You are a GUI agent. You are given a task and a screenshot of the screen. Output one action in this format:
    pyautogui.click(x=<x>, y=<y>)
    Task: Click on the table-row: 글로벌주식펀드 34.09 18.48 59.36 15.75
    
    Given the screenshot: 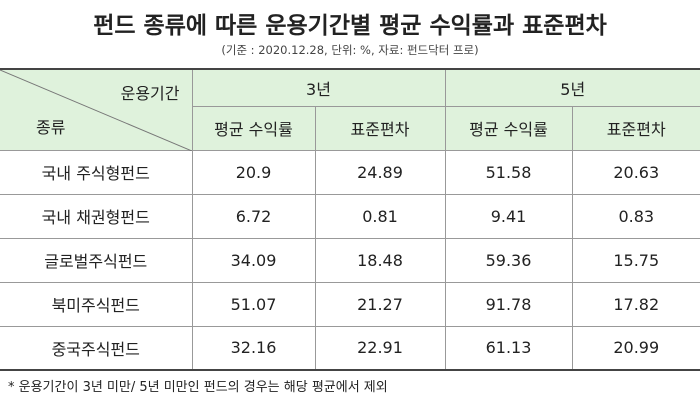 What is the action you would take?
    pyautogui.click(x=350, y=260)
    